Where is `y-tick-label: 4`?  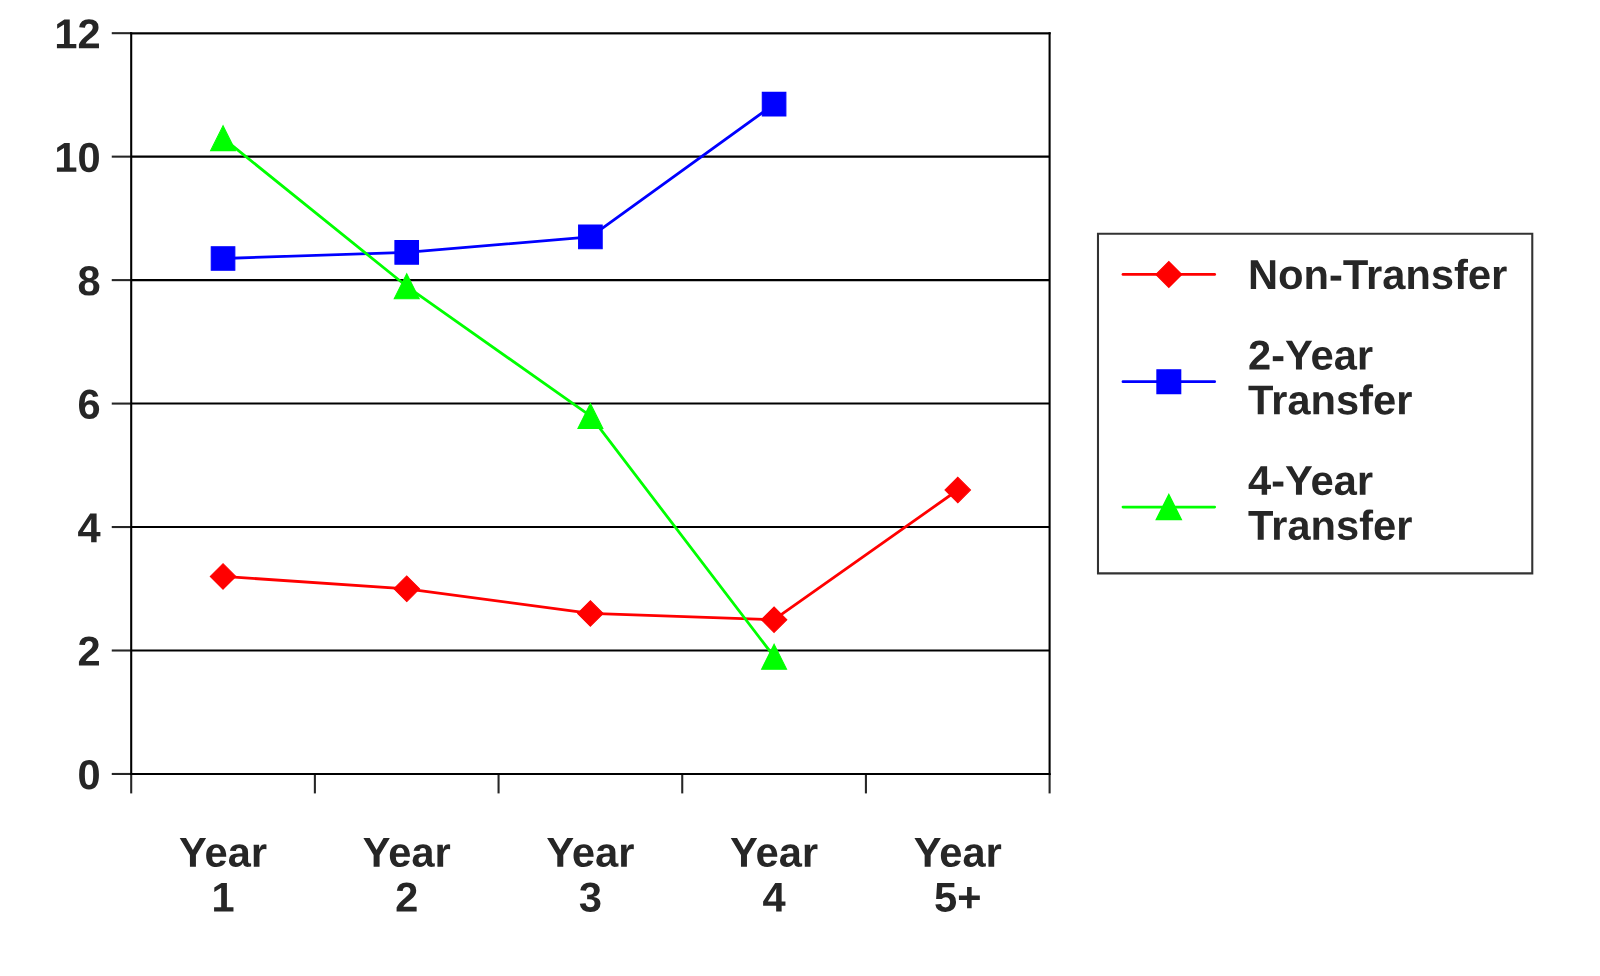 y-tick-label: 4 is located at coordinates (89, 528).